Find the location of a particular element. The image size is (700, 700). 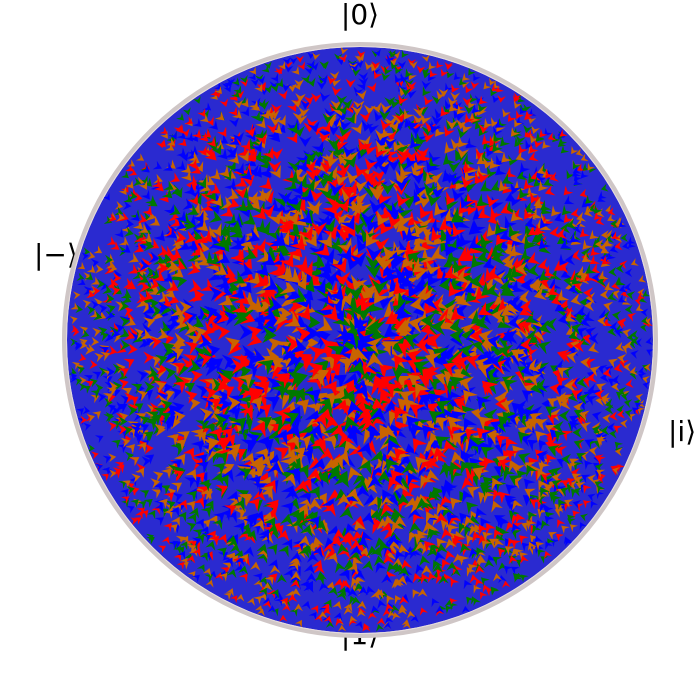

label-top: |0⟩ is located at coordinates (360, 15).